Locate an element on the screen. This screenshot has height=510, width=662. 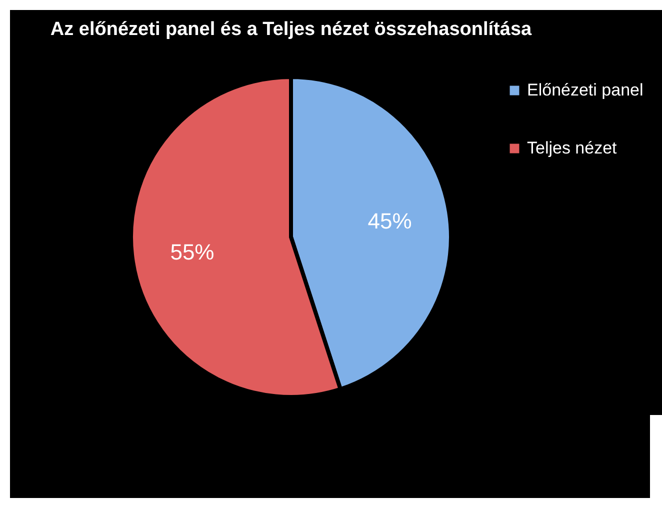
legend-label: Előnézeti panel is located at coordinates (585, 90).